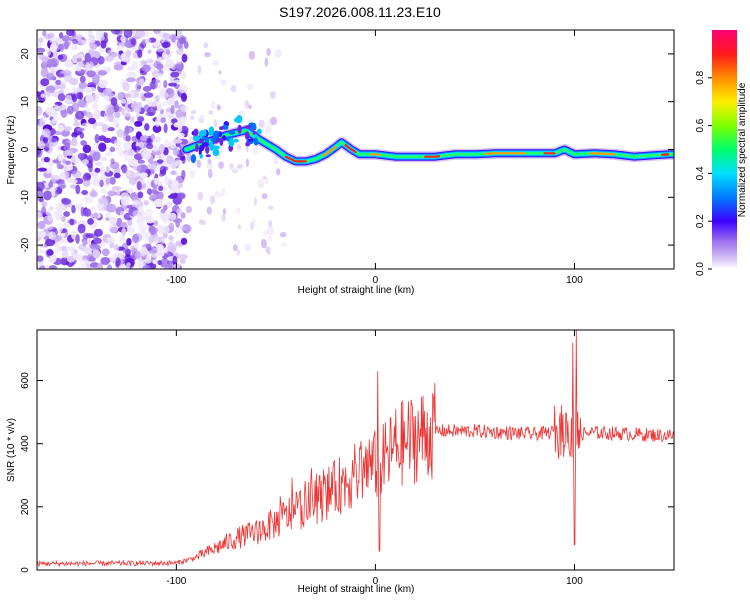 The width and height of the screenshot is (750, 600). Describe the element at coordinates (724, 149) in the screenshot. I see `colorbar-gradient` at that location.